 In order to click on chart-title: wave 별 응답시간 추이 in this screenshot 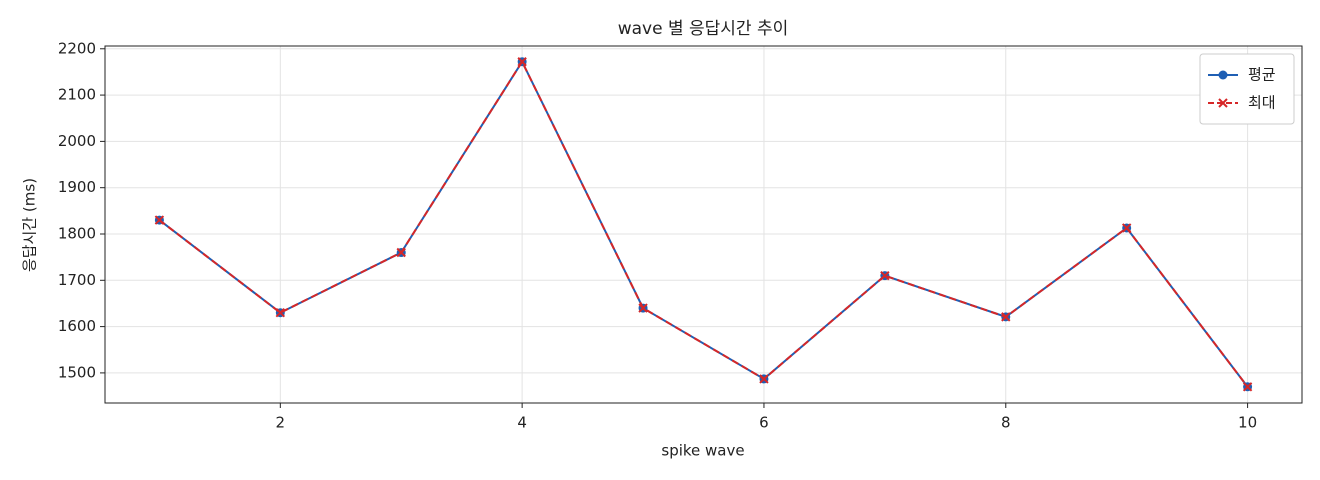, I will do `click(703, 29)`.